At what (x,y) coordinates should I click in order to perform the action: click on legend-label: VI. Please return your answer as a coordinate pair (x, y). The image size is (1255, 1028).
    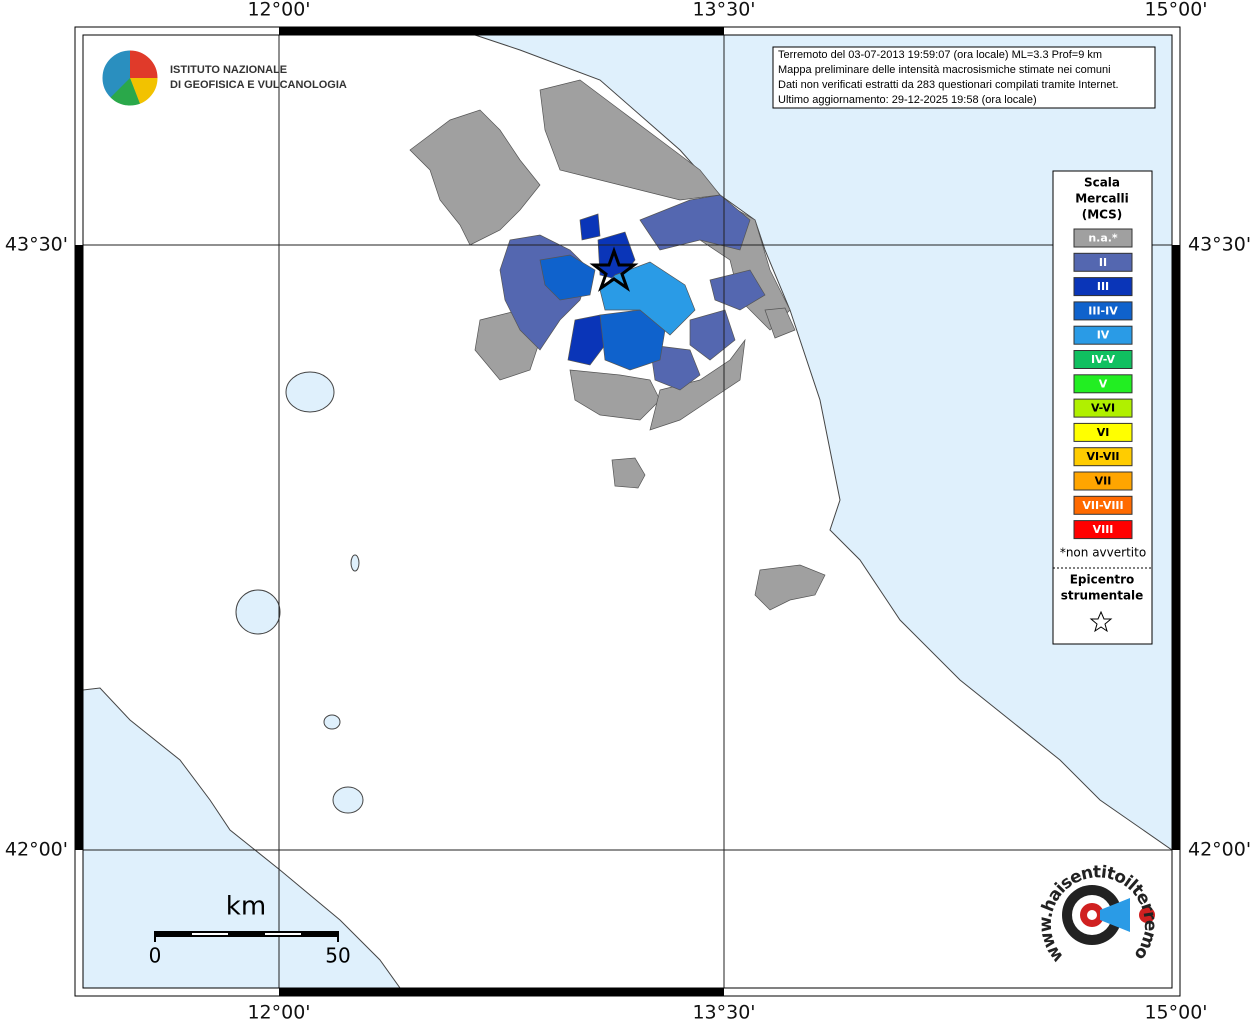
    Looking at the image, I should click on (1103, 432).